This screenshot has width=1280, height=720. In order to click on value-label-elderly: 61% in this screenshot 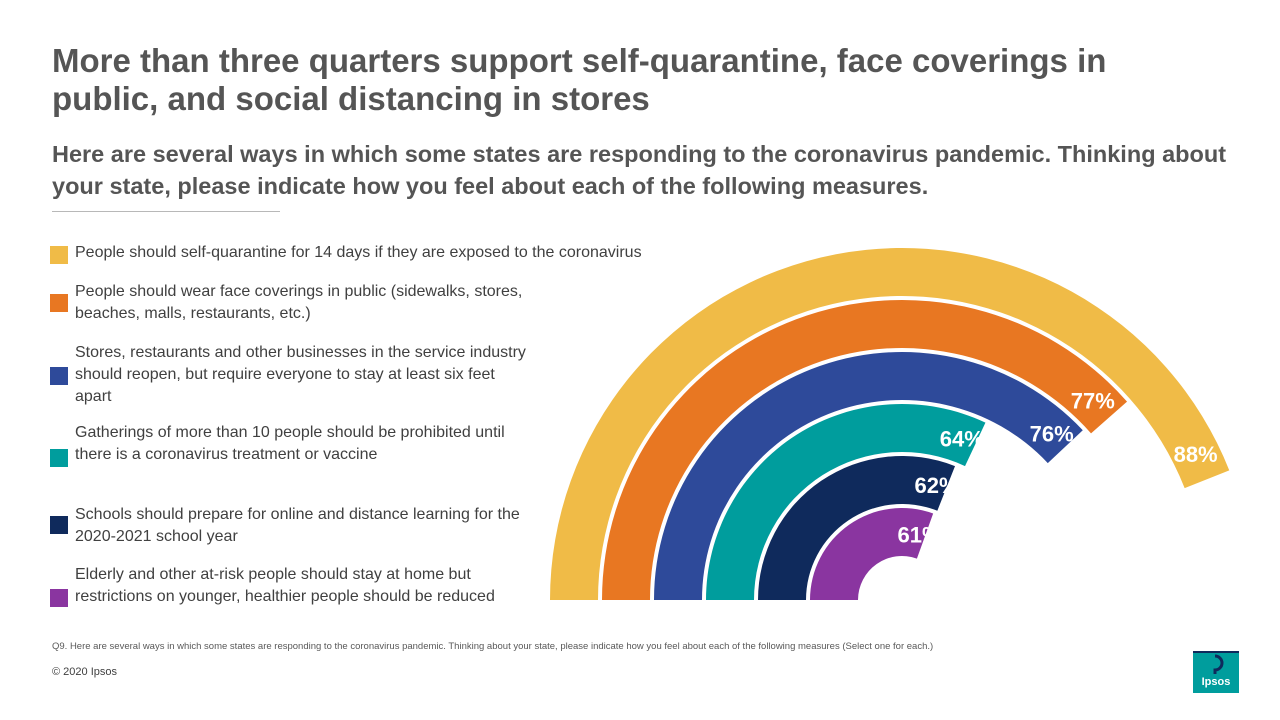, I will do `click(919, 534)`.